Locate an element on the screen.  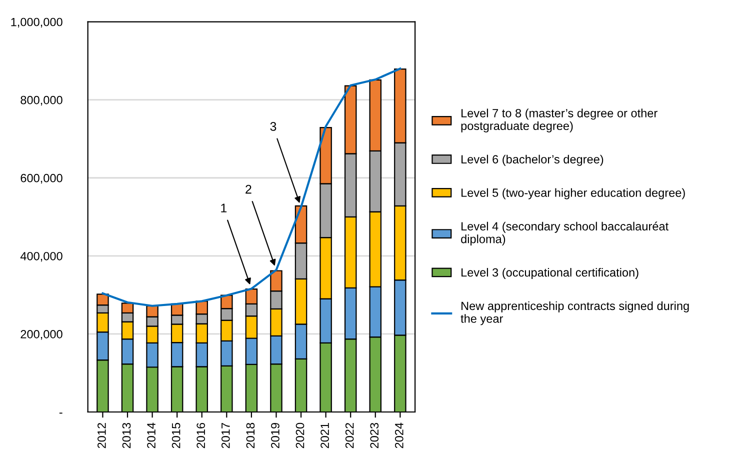
legend-label: Level 5 (two-year higher education degree) is located at coordinates (573, 194).